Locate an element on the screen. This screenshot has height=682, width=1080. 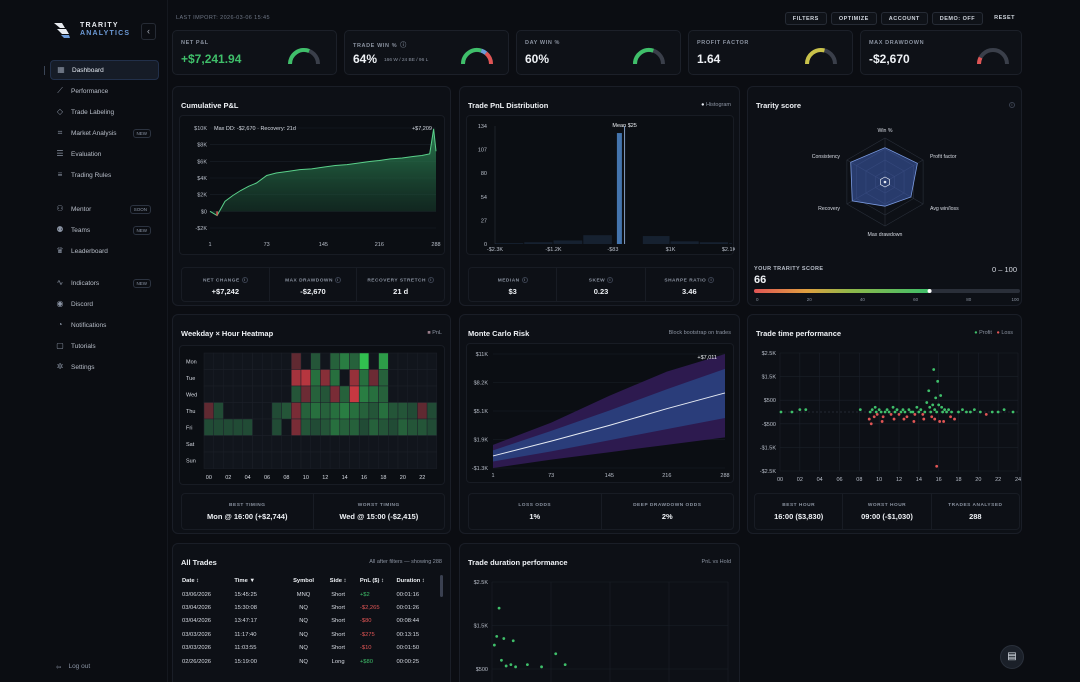
x-tick-label: 04 is located at coordinates (820, 480).